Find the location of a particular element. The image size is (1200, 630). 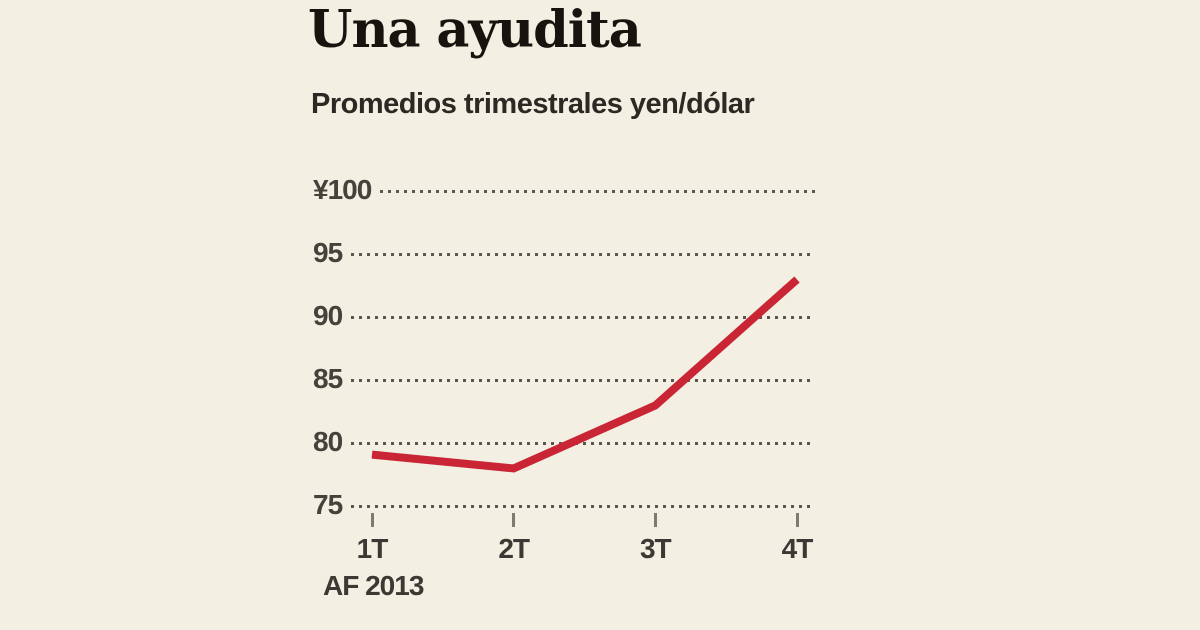

x-tick-label: 3T is located at coordinates (655, 548).